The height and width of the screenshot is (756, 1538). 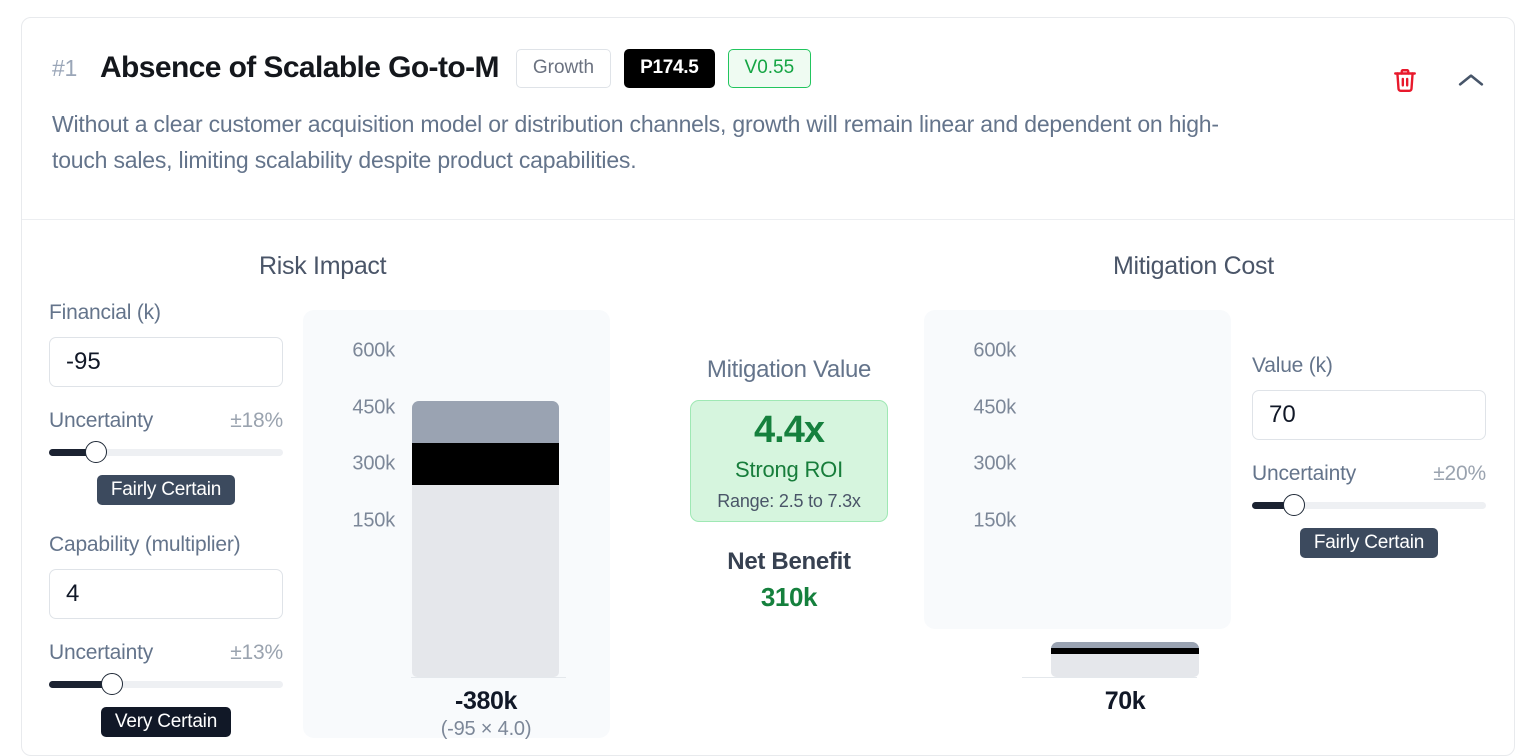 What do you see at coordinates (1292, 365) in the screenshot?
I see `mitigation-value-label: Value (k)` at bounding box center [1292, 365].